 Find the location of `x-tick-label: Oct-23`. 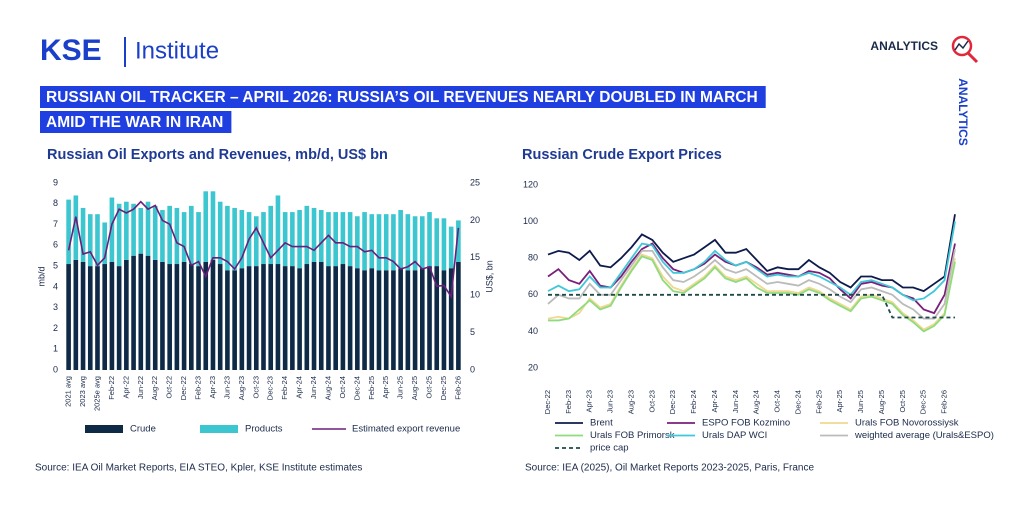

x-tick-label: Oct-23 is located at coordinates (651, 401).